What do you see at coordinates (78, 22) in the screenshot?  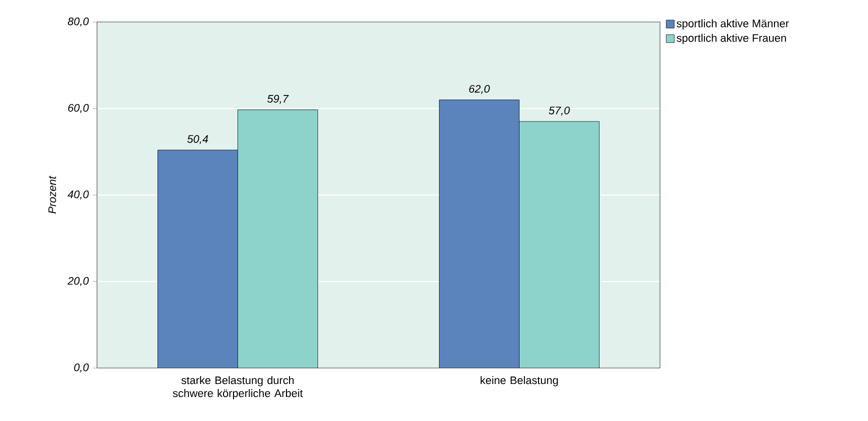 I see `y-tick-label: 80,0` at bounding box center [78, 22].